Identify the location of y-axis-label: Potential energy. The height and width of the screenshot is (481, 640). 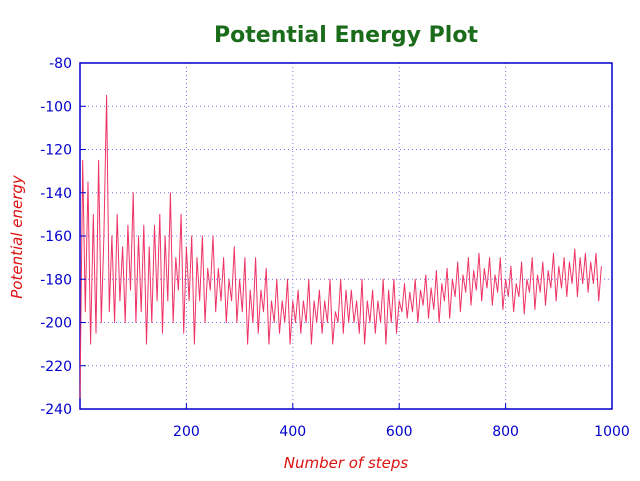
(17, 236).